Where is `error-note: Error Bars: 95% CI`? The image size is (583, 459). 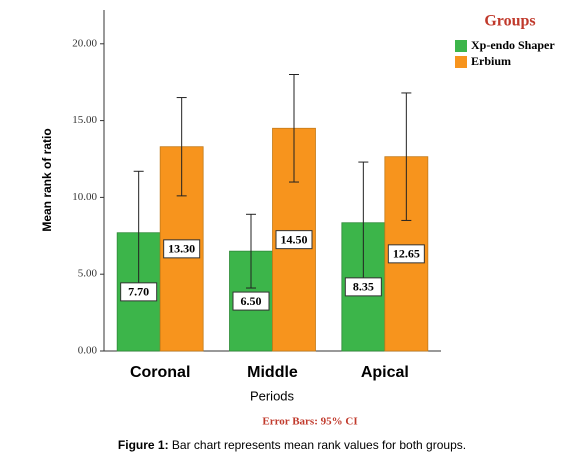 error-note: Error Bars: 95% CI is located at coordinates (309, 422).